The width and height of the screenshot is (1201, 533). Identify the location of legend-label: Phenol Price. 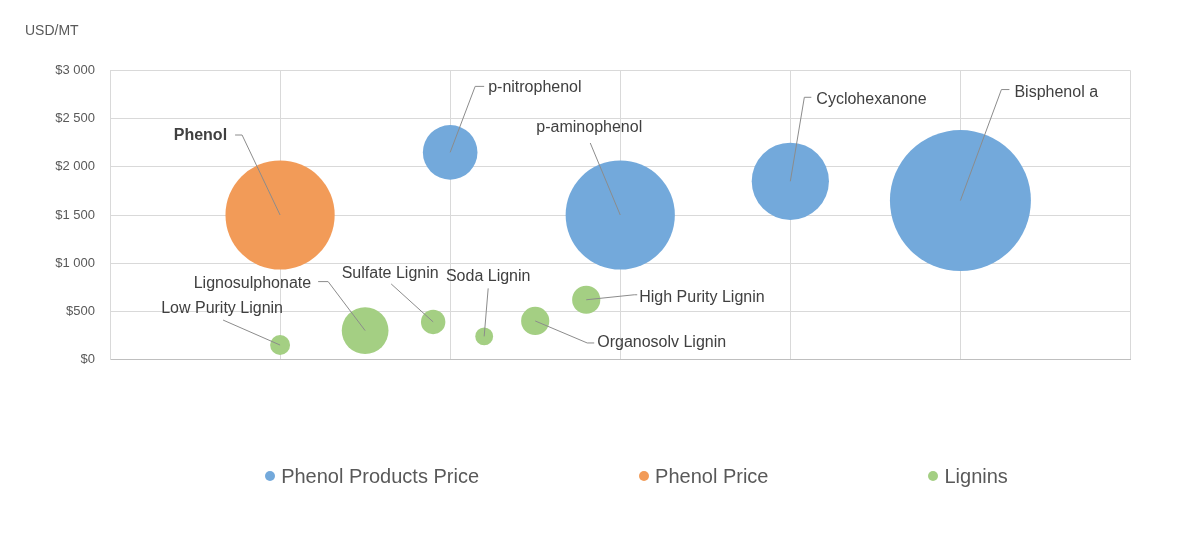
(712, 476).